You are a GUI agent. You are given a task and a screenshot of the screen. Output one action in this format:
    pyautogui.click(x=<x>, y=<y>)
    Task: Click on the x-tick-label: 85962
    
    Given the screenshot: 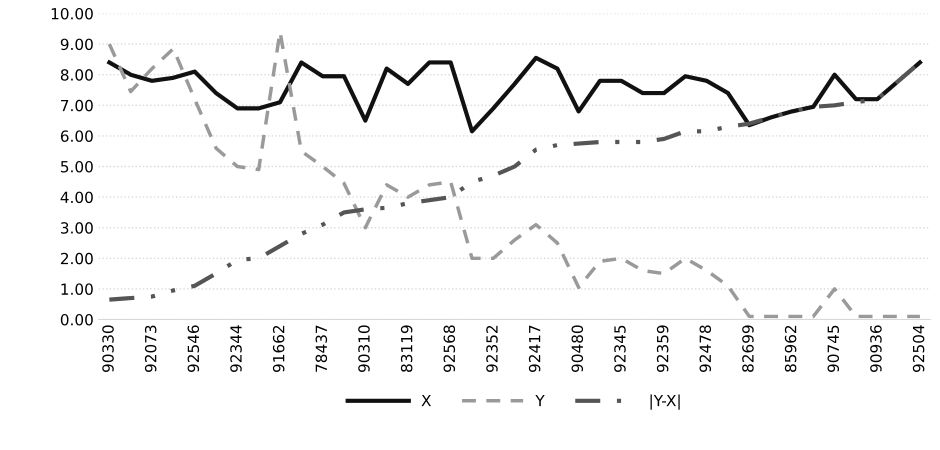 What is the action you would take?
    pyautogui.click(x=790, y=349)
    